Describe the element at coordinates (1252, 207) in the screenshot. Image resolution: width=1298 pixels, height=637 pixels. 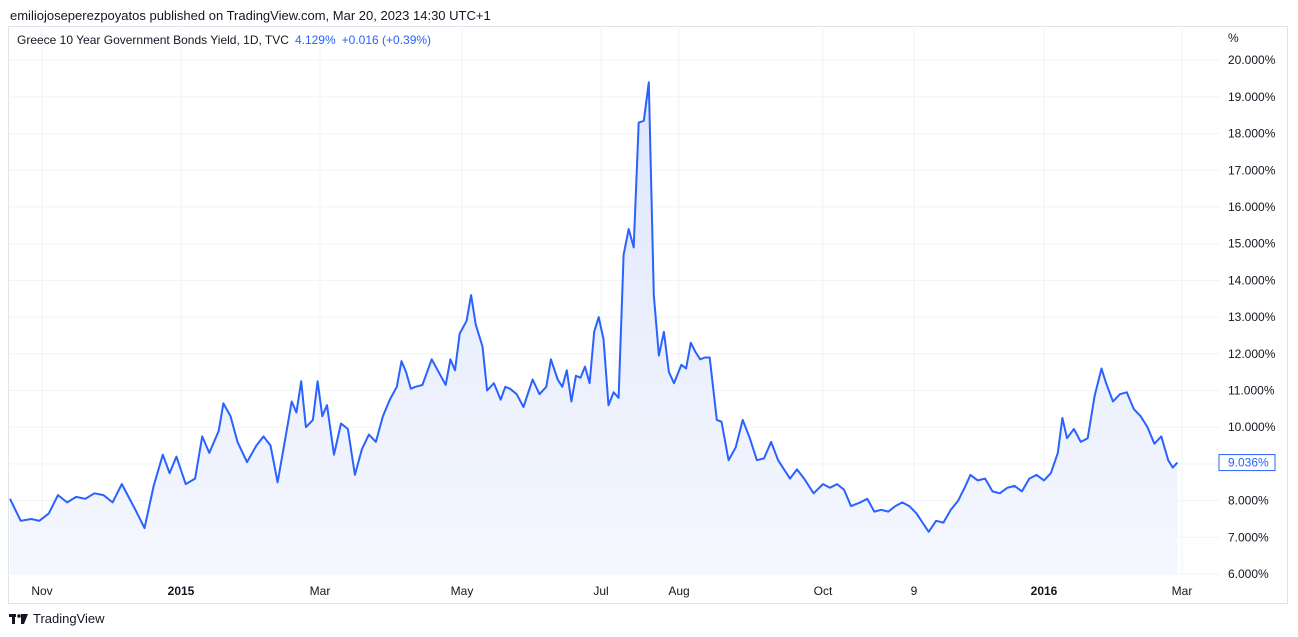
I see `y-tick-label: 16.000%` at that location.